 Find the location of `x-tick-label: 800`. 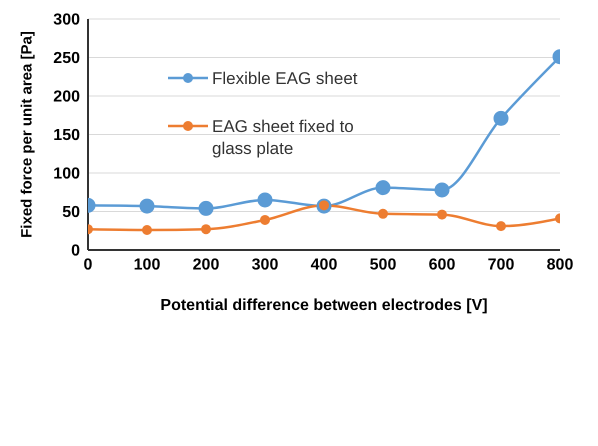

x-tick-label: 800 is located at coordinates (560, 265).